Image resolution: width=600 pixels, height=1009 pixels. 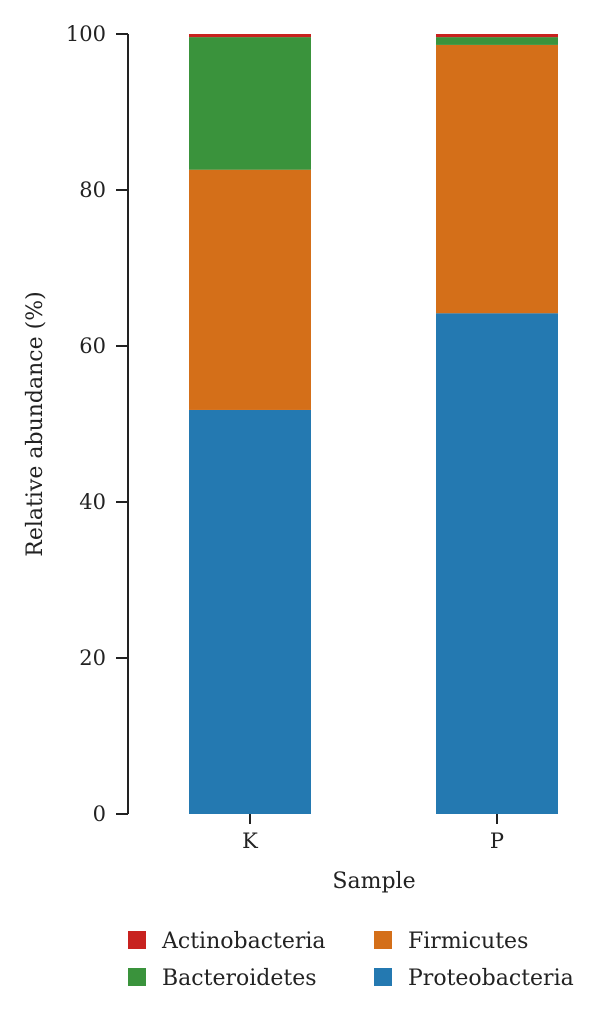 What do you see at coordinates (497, 41) in the screenshot?
I see `bar-segment-p-bacteroidetes` at bounding box center [497, 41].